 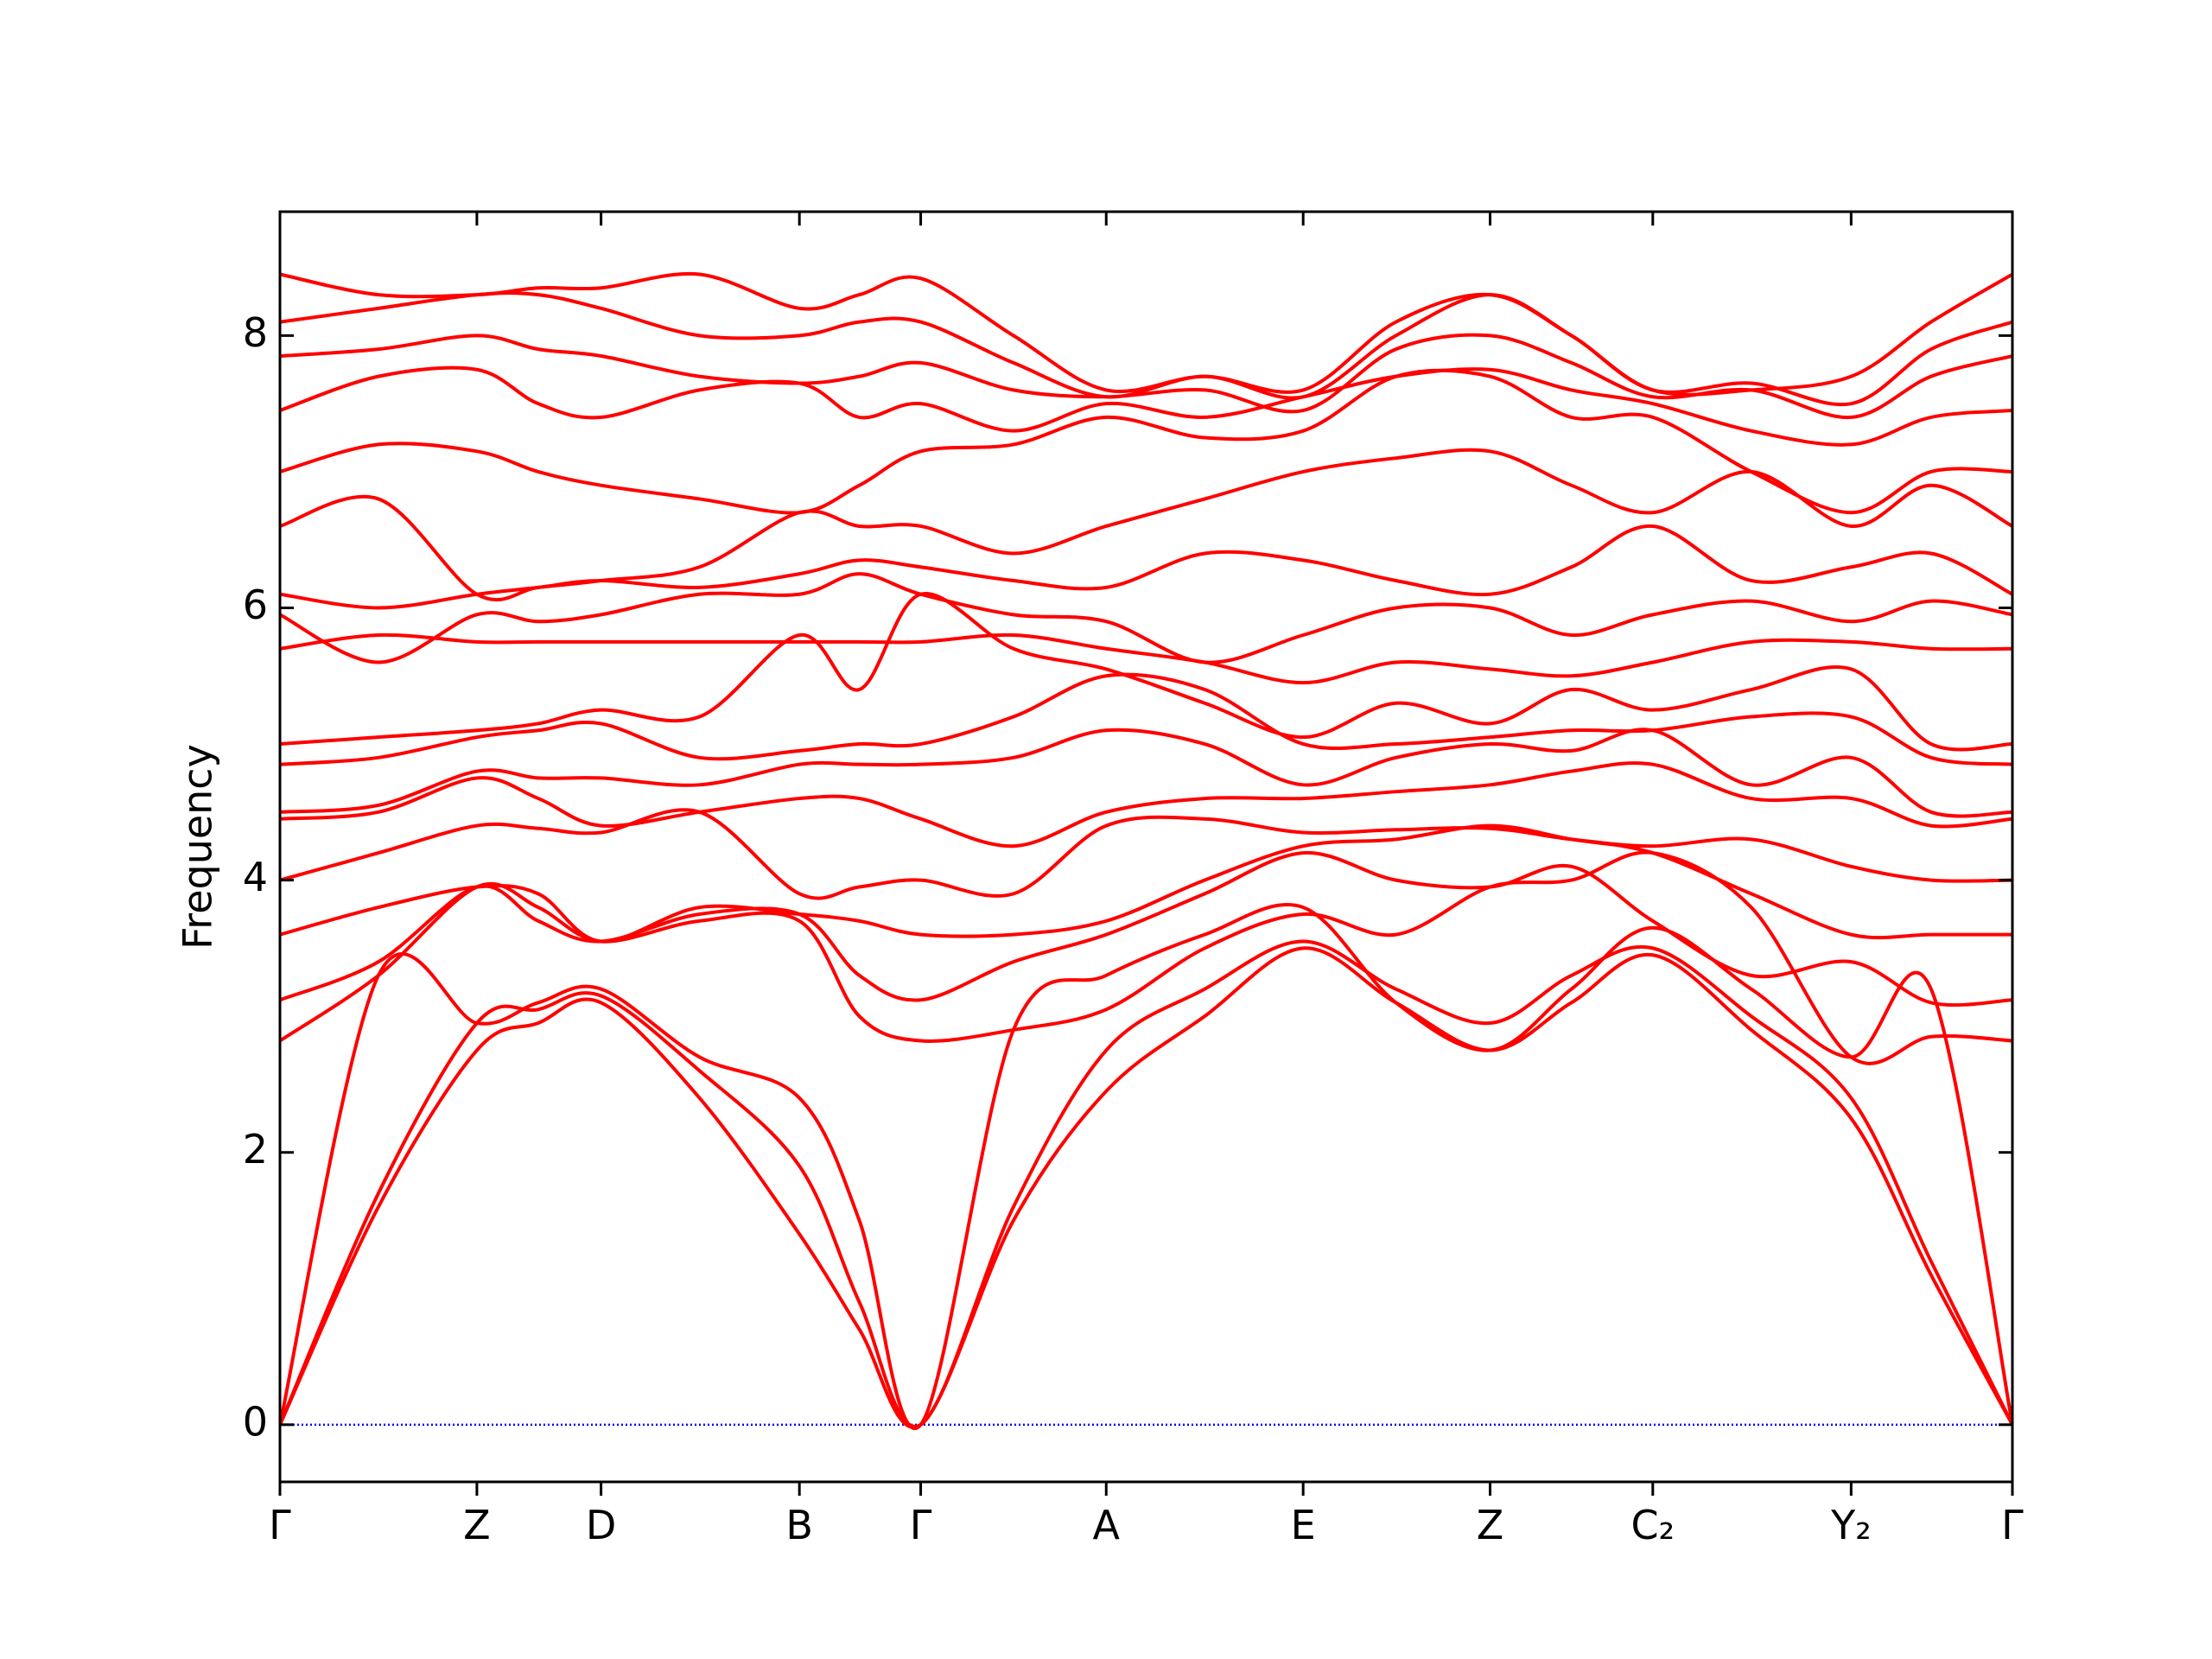 What do you see at coordinates (255, 605) in the screenshot?
I see `y-tick-label: 6` at bounding box center [255, 605].